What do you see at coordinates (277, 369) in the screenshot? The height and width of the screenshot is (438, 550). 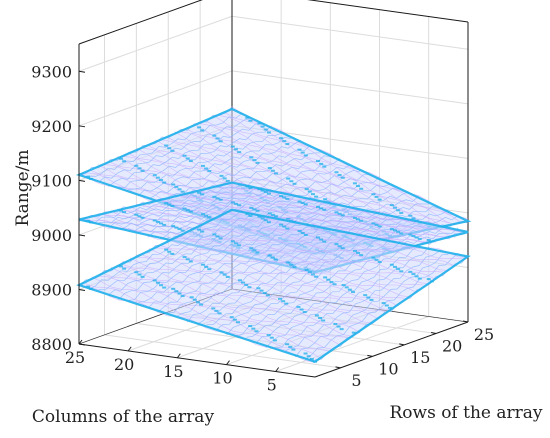 I see `x-tick-mark` at bounding box center [277, 369].